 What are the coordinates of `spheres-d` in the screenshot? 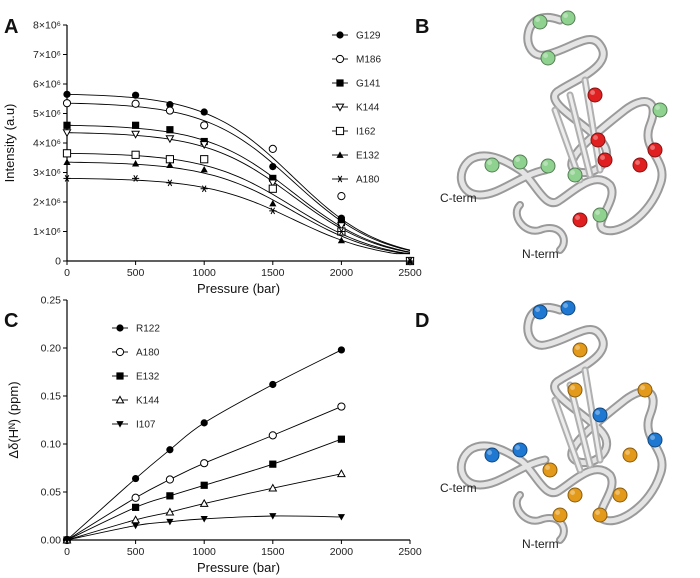 It's located at (573, 411).